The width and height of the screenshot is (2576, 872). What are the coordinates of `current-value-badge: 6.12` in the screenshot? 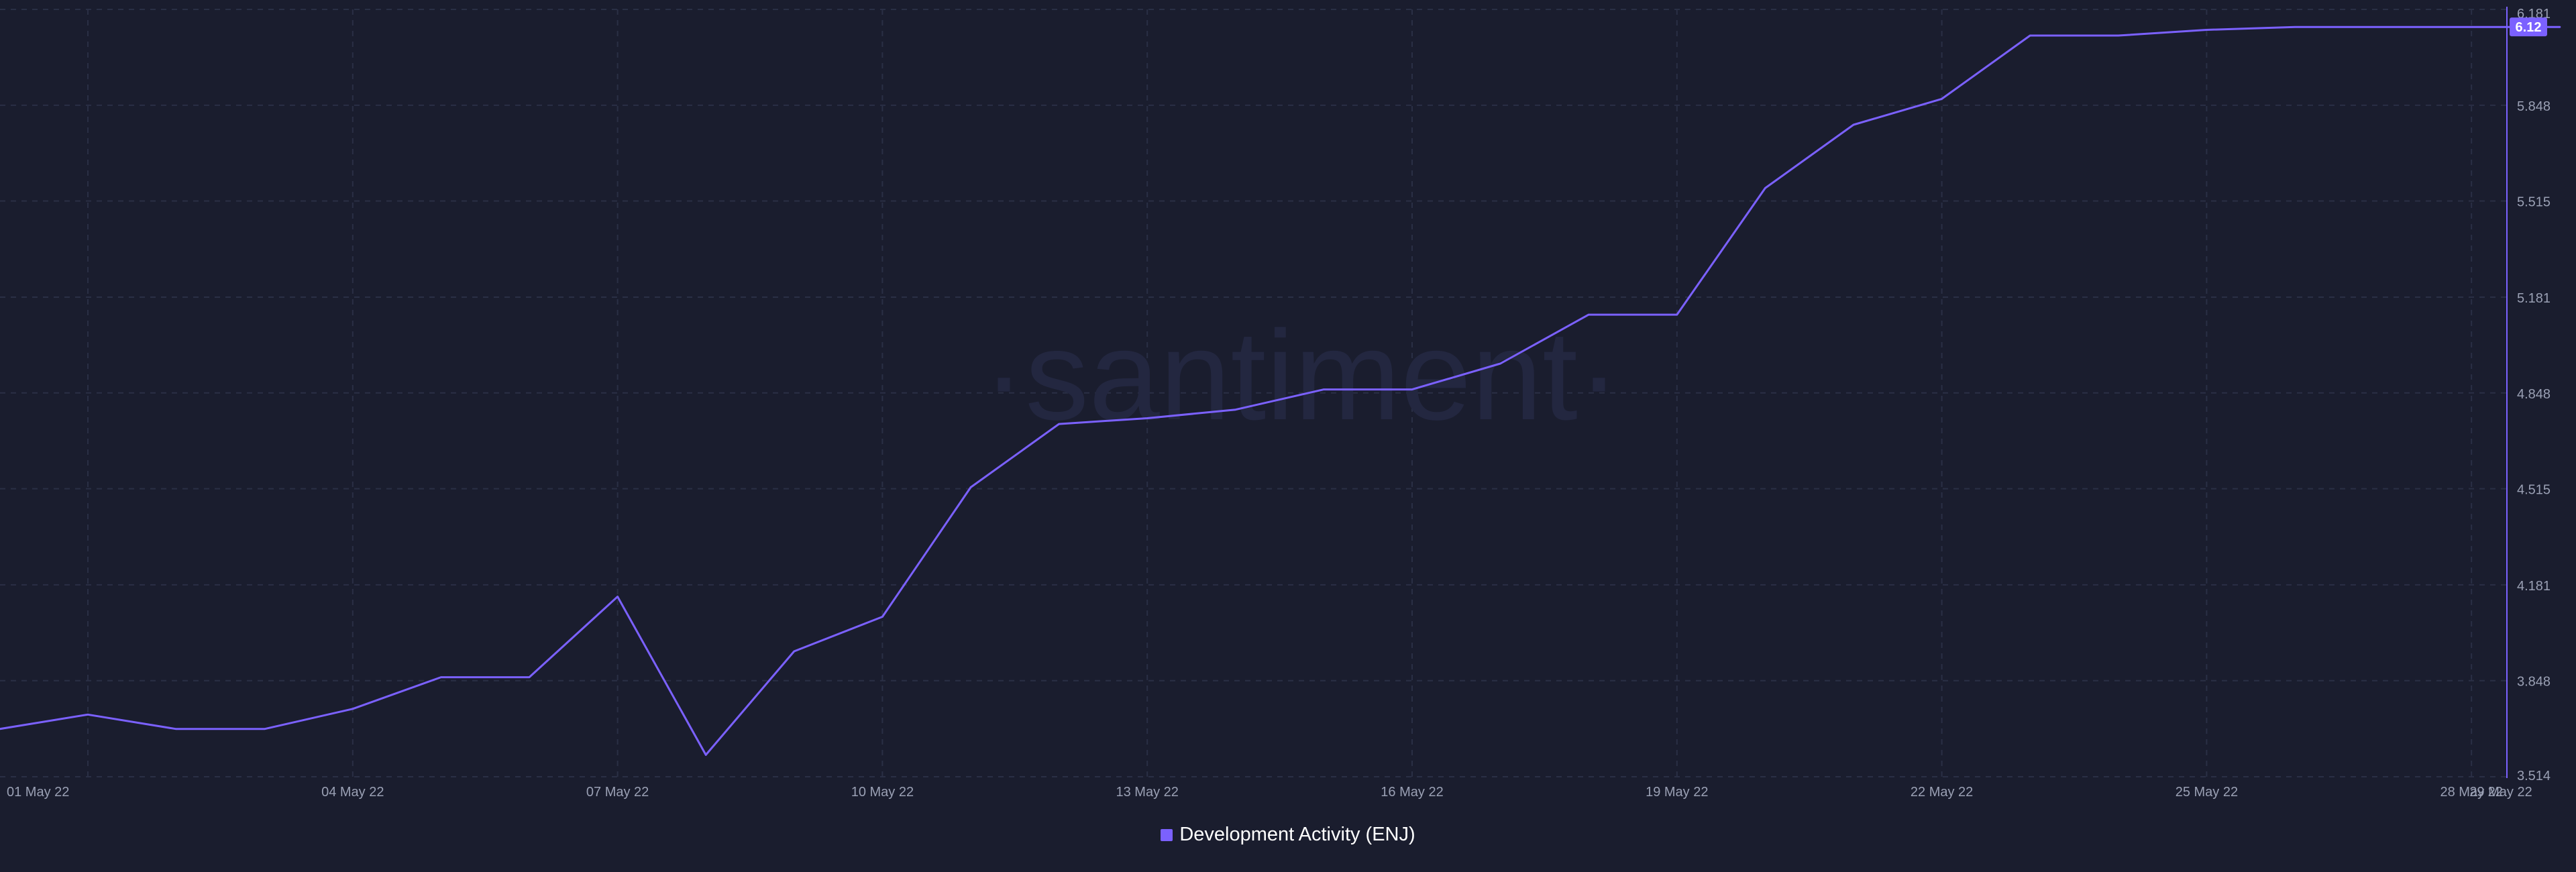 It's located at (2528, 27).